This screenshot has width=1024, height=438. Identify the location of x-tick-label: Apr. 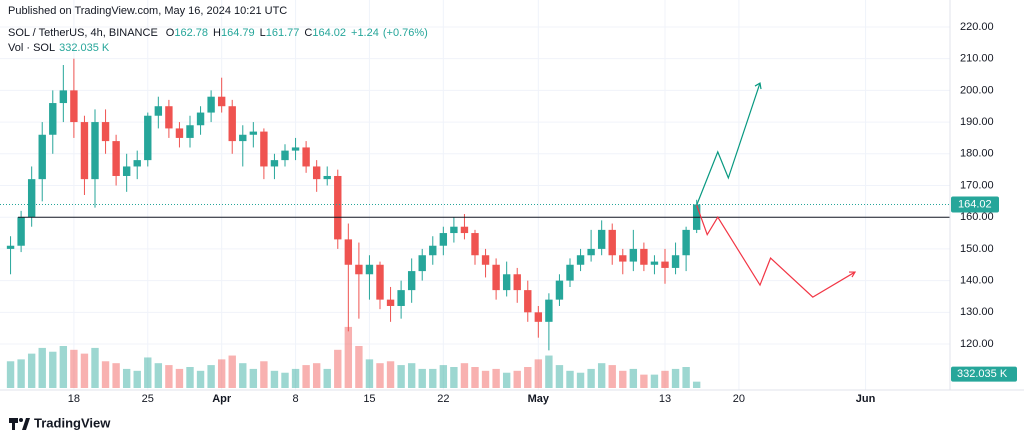
(222, 399).